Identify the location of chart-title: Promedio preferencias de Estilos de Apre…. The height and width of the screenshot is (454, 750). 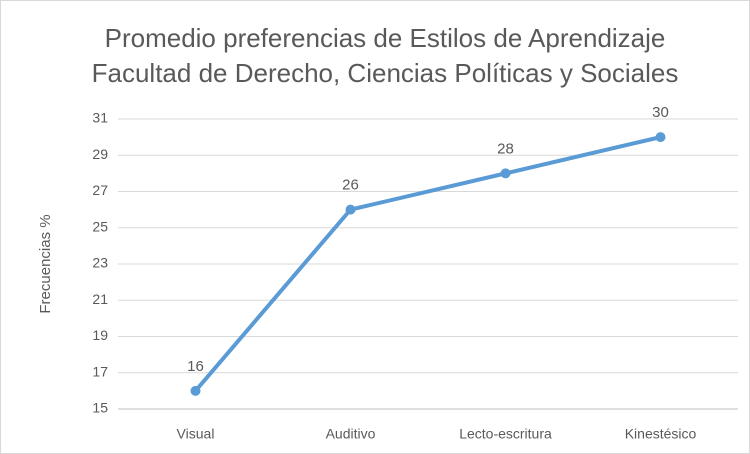
(385, 38).